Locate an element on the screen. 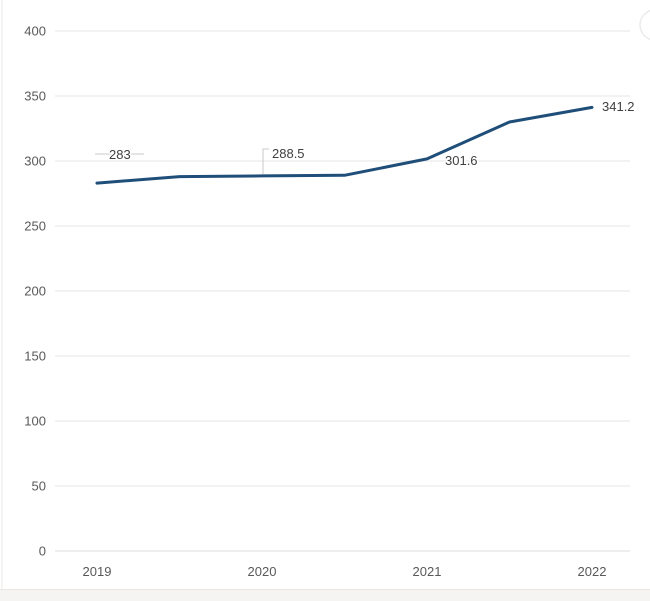 This screenshot has width=650, height=601. y-tick-label: 150 is located at coordinates (35, 356).